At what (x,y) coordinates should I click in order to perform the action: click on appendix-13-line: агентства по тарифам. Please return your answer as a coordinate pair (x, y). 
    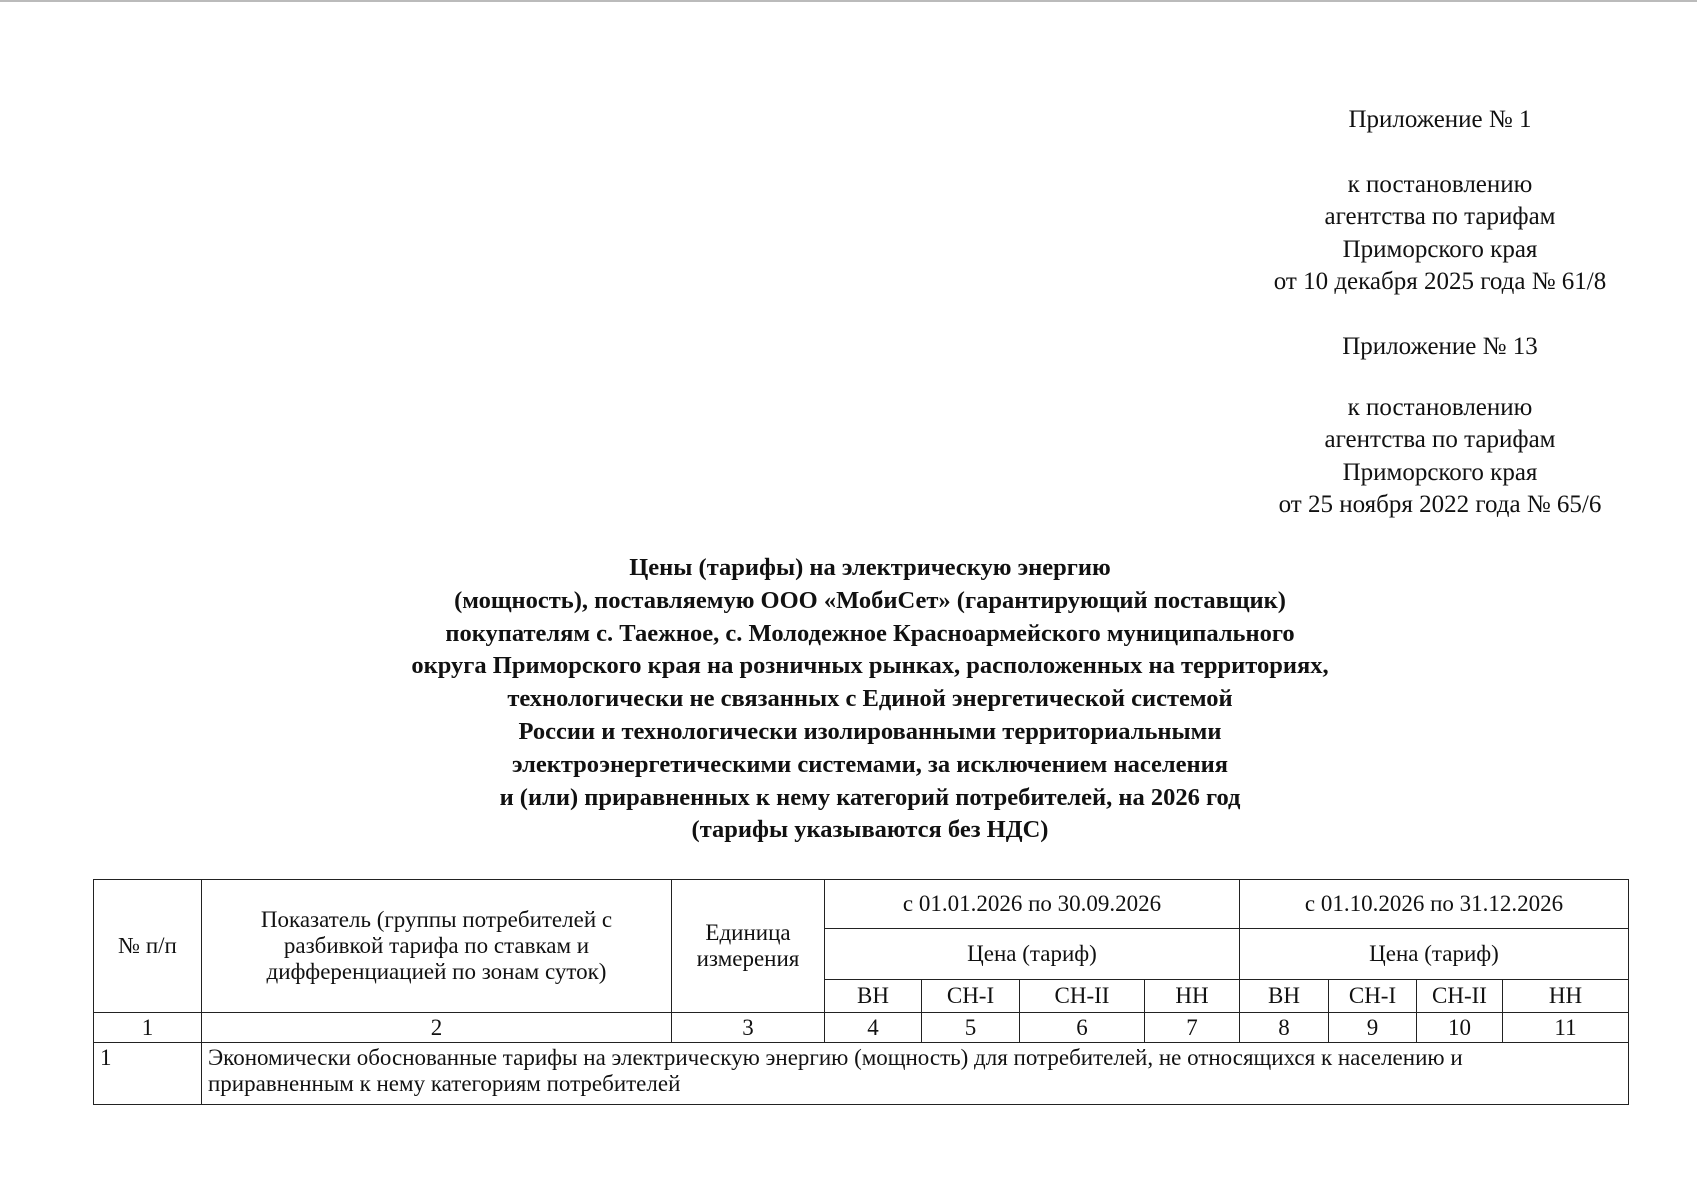
    Looking at the image, I should click on (1440, 439).